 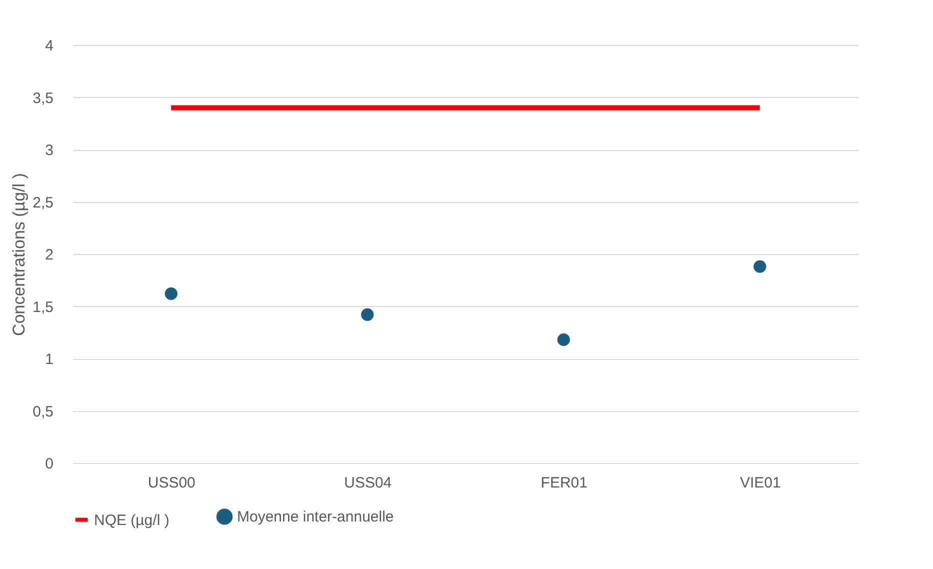 I want to click on y-tick-label: 1,5, so click(x=43, y=307).